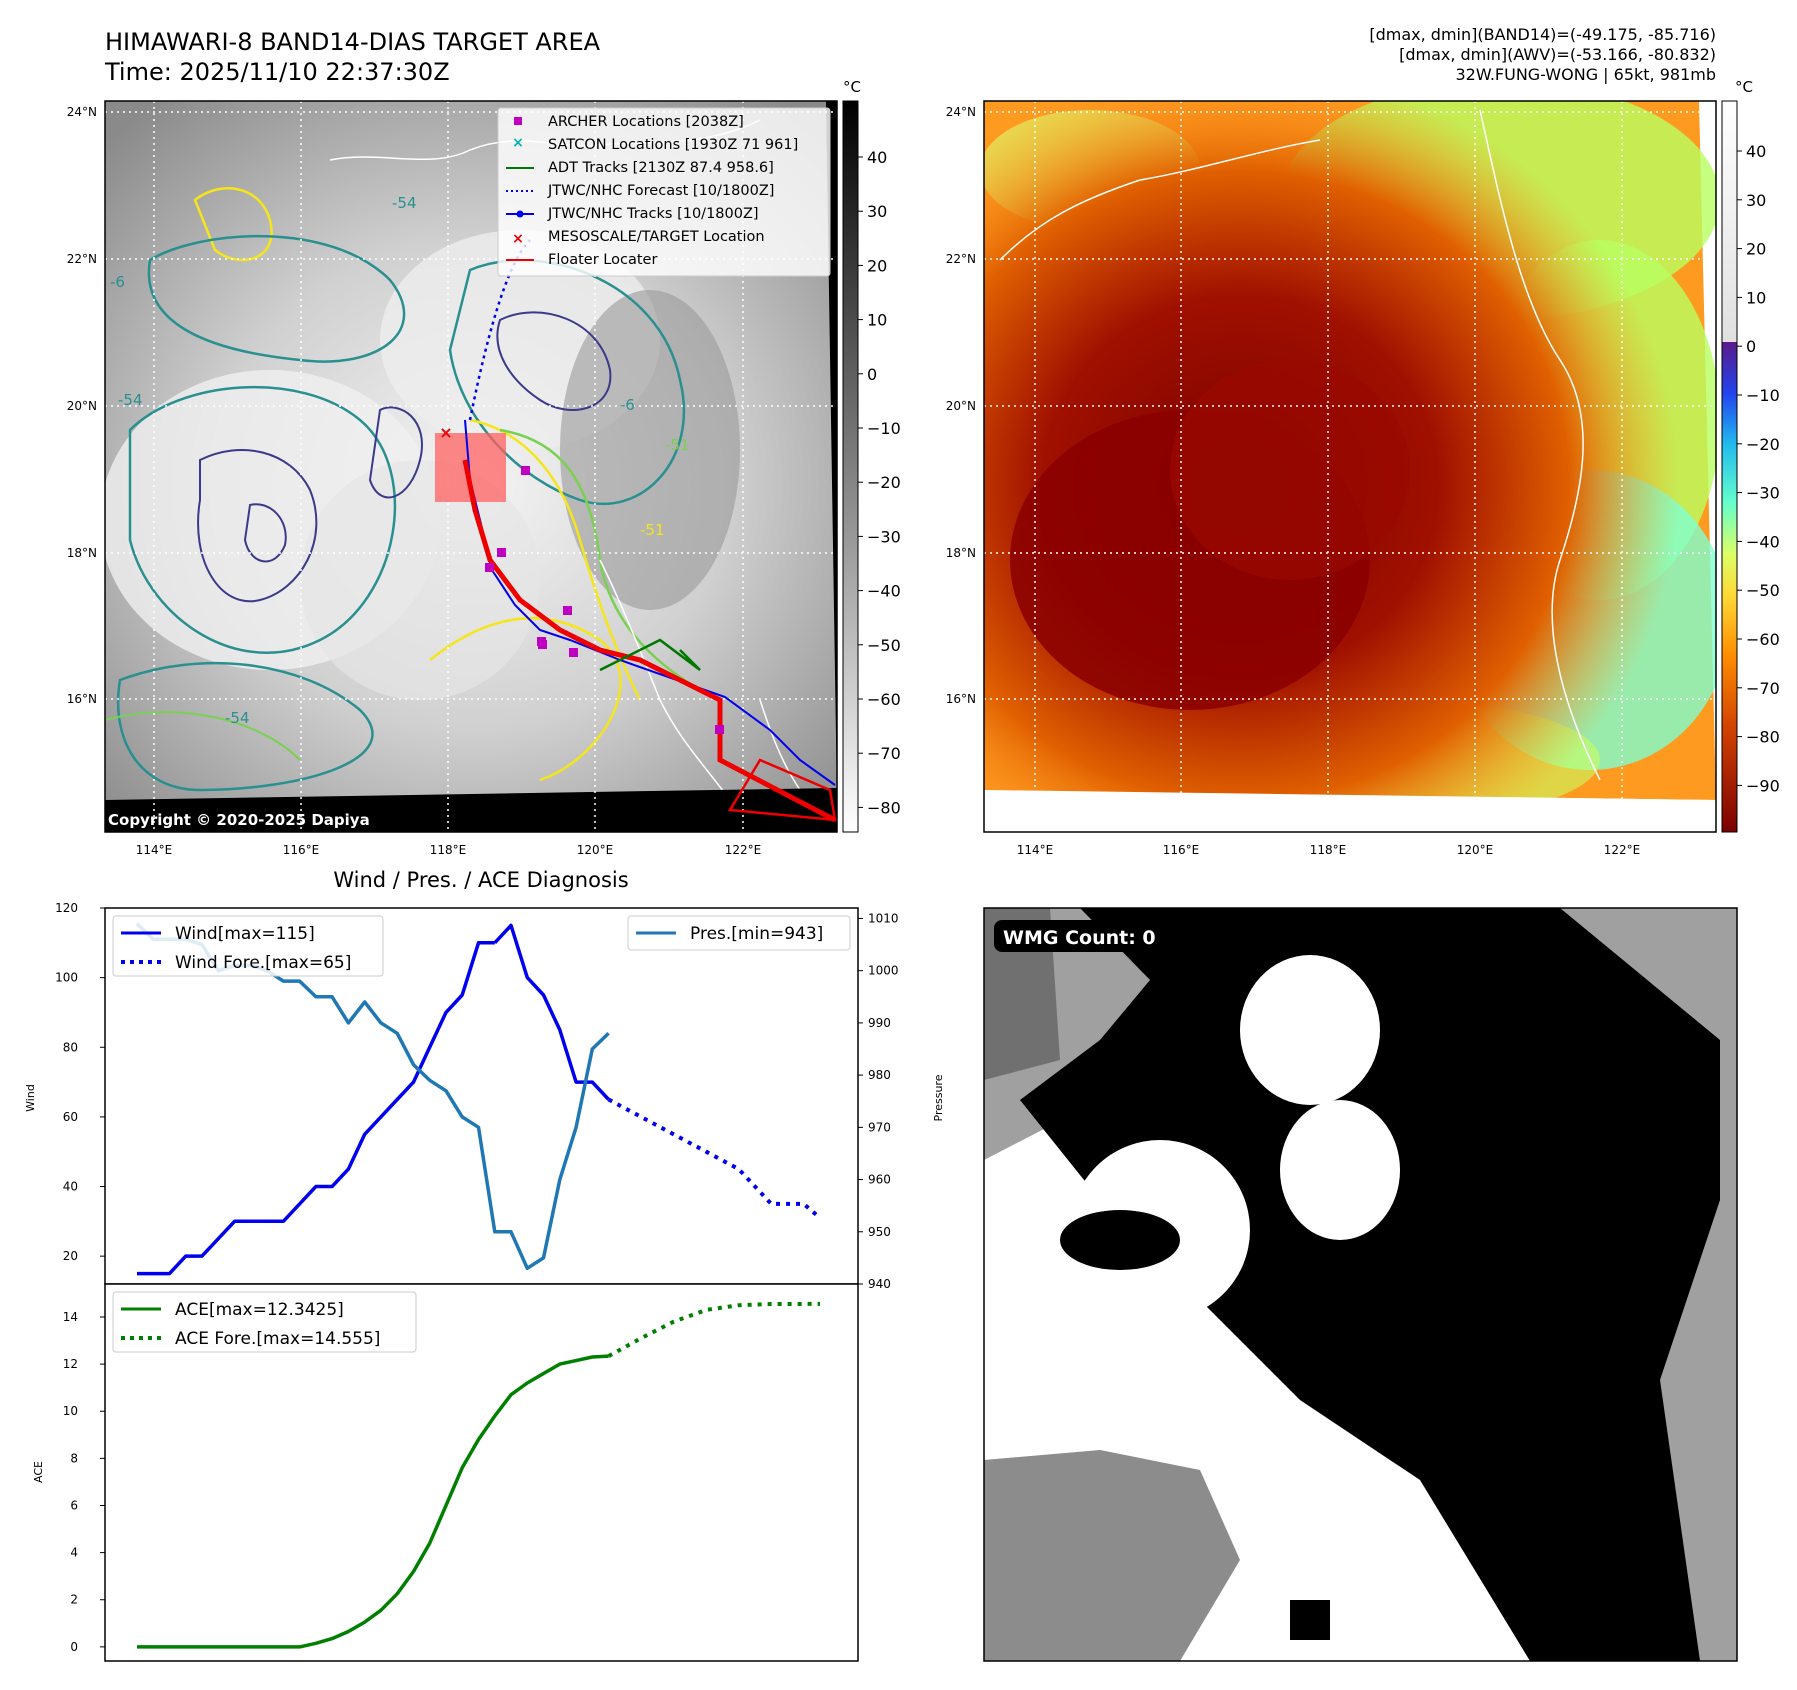 The width and height of the screenshot is (1797, 1690). What do you see at coordinates (70, 1364) in the screenshot?
I see `ace-ytick-label: 12` at bounding box center [70, 1364].